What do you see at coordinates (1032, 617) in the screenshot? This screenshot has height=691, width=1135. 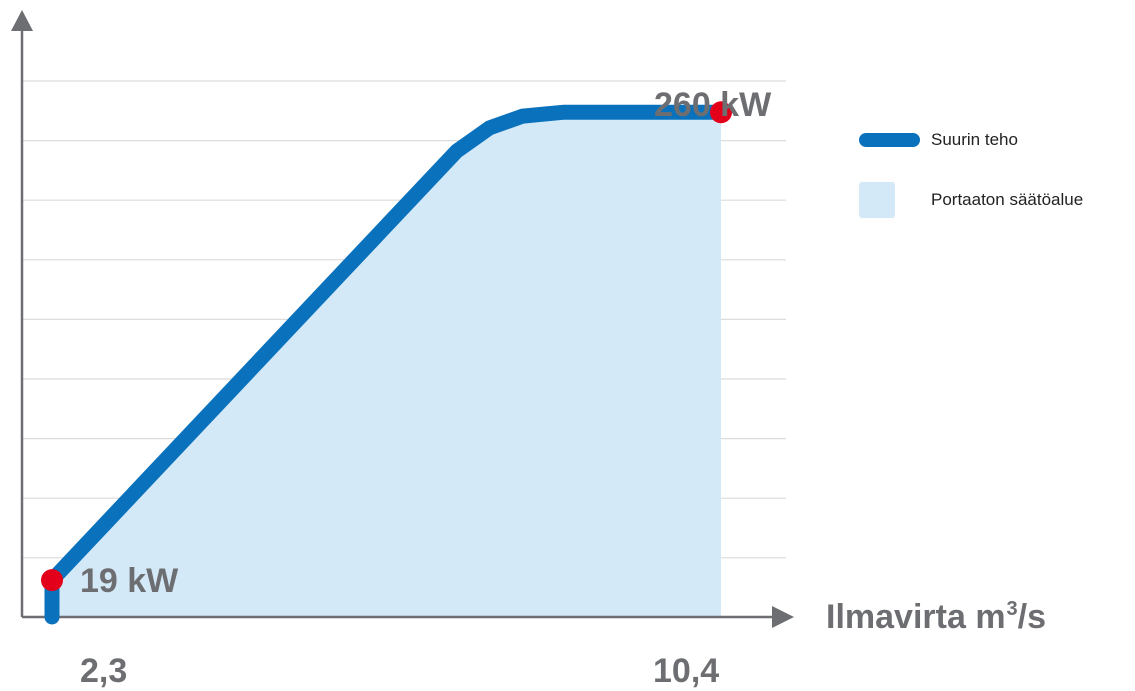 I see `x-axis-unit-tail: /s` at bounding box center [1032, 617].